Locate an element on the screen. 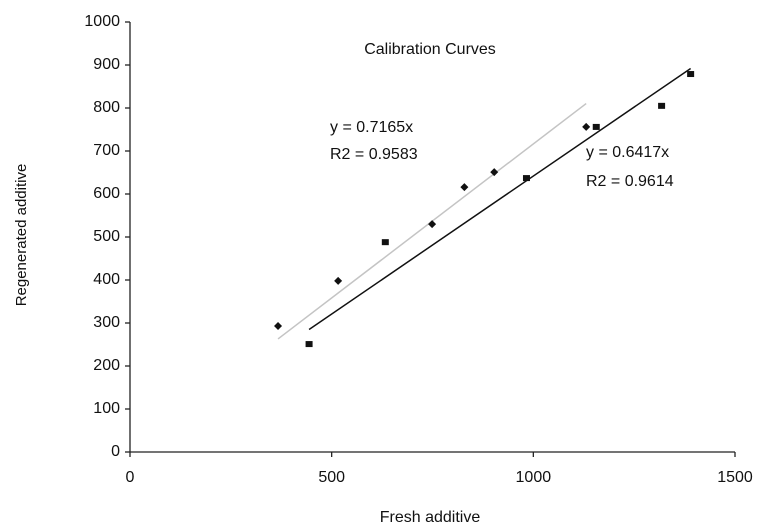 This screenshot has height=530, width=764. y-tick-label: 400 is located at coordinates (106, 279).